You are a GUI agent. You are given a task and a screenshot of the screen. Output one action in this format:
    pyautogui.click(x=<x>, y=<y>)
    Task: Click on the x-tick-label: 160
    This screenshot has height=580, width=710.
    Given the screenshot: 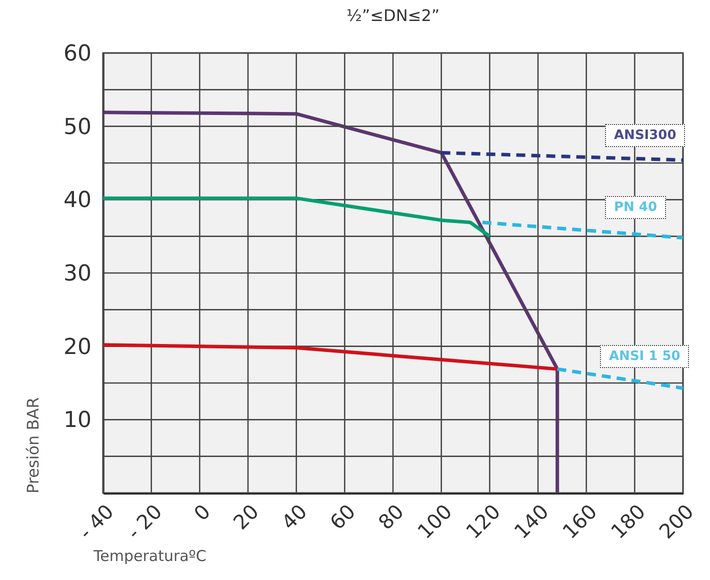 What is the action you would take?
    pyautogui.click(x=580, y=521)
    